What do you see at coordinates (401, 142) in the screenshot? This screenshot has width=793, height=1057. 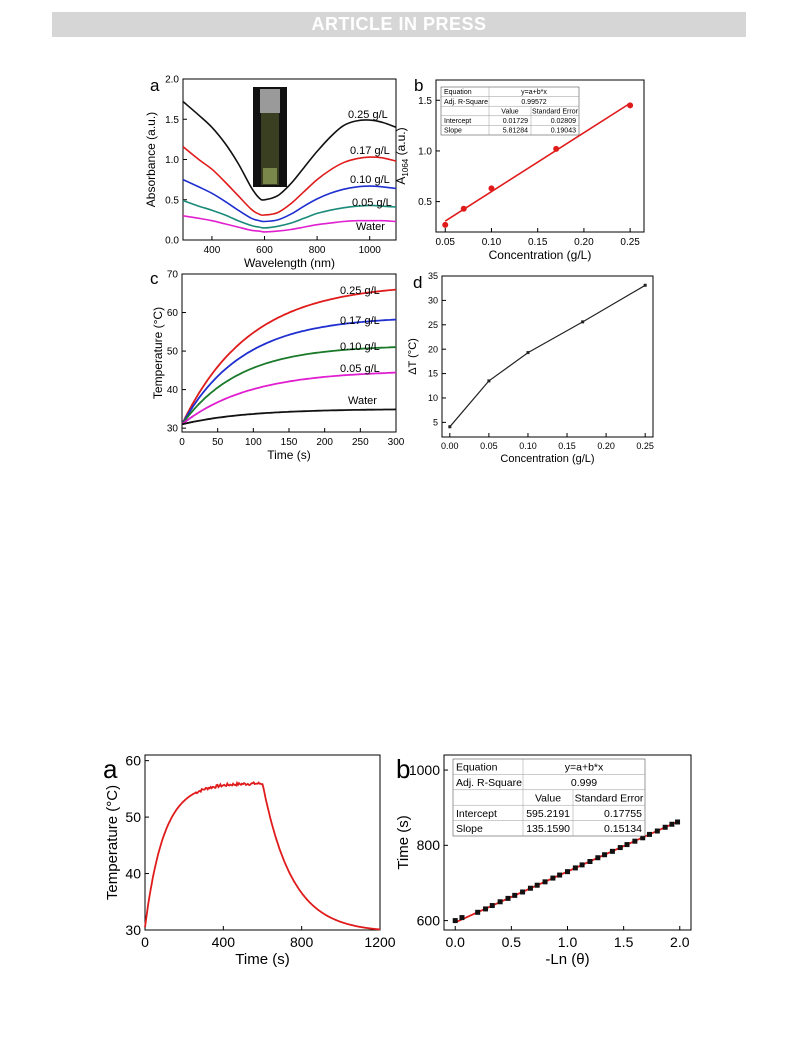 I see `y-axis-label-tail: (a.u.)` at bounding box center [401, 142].